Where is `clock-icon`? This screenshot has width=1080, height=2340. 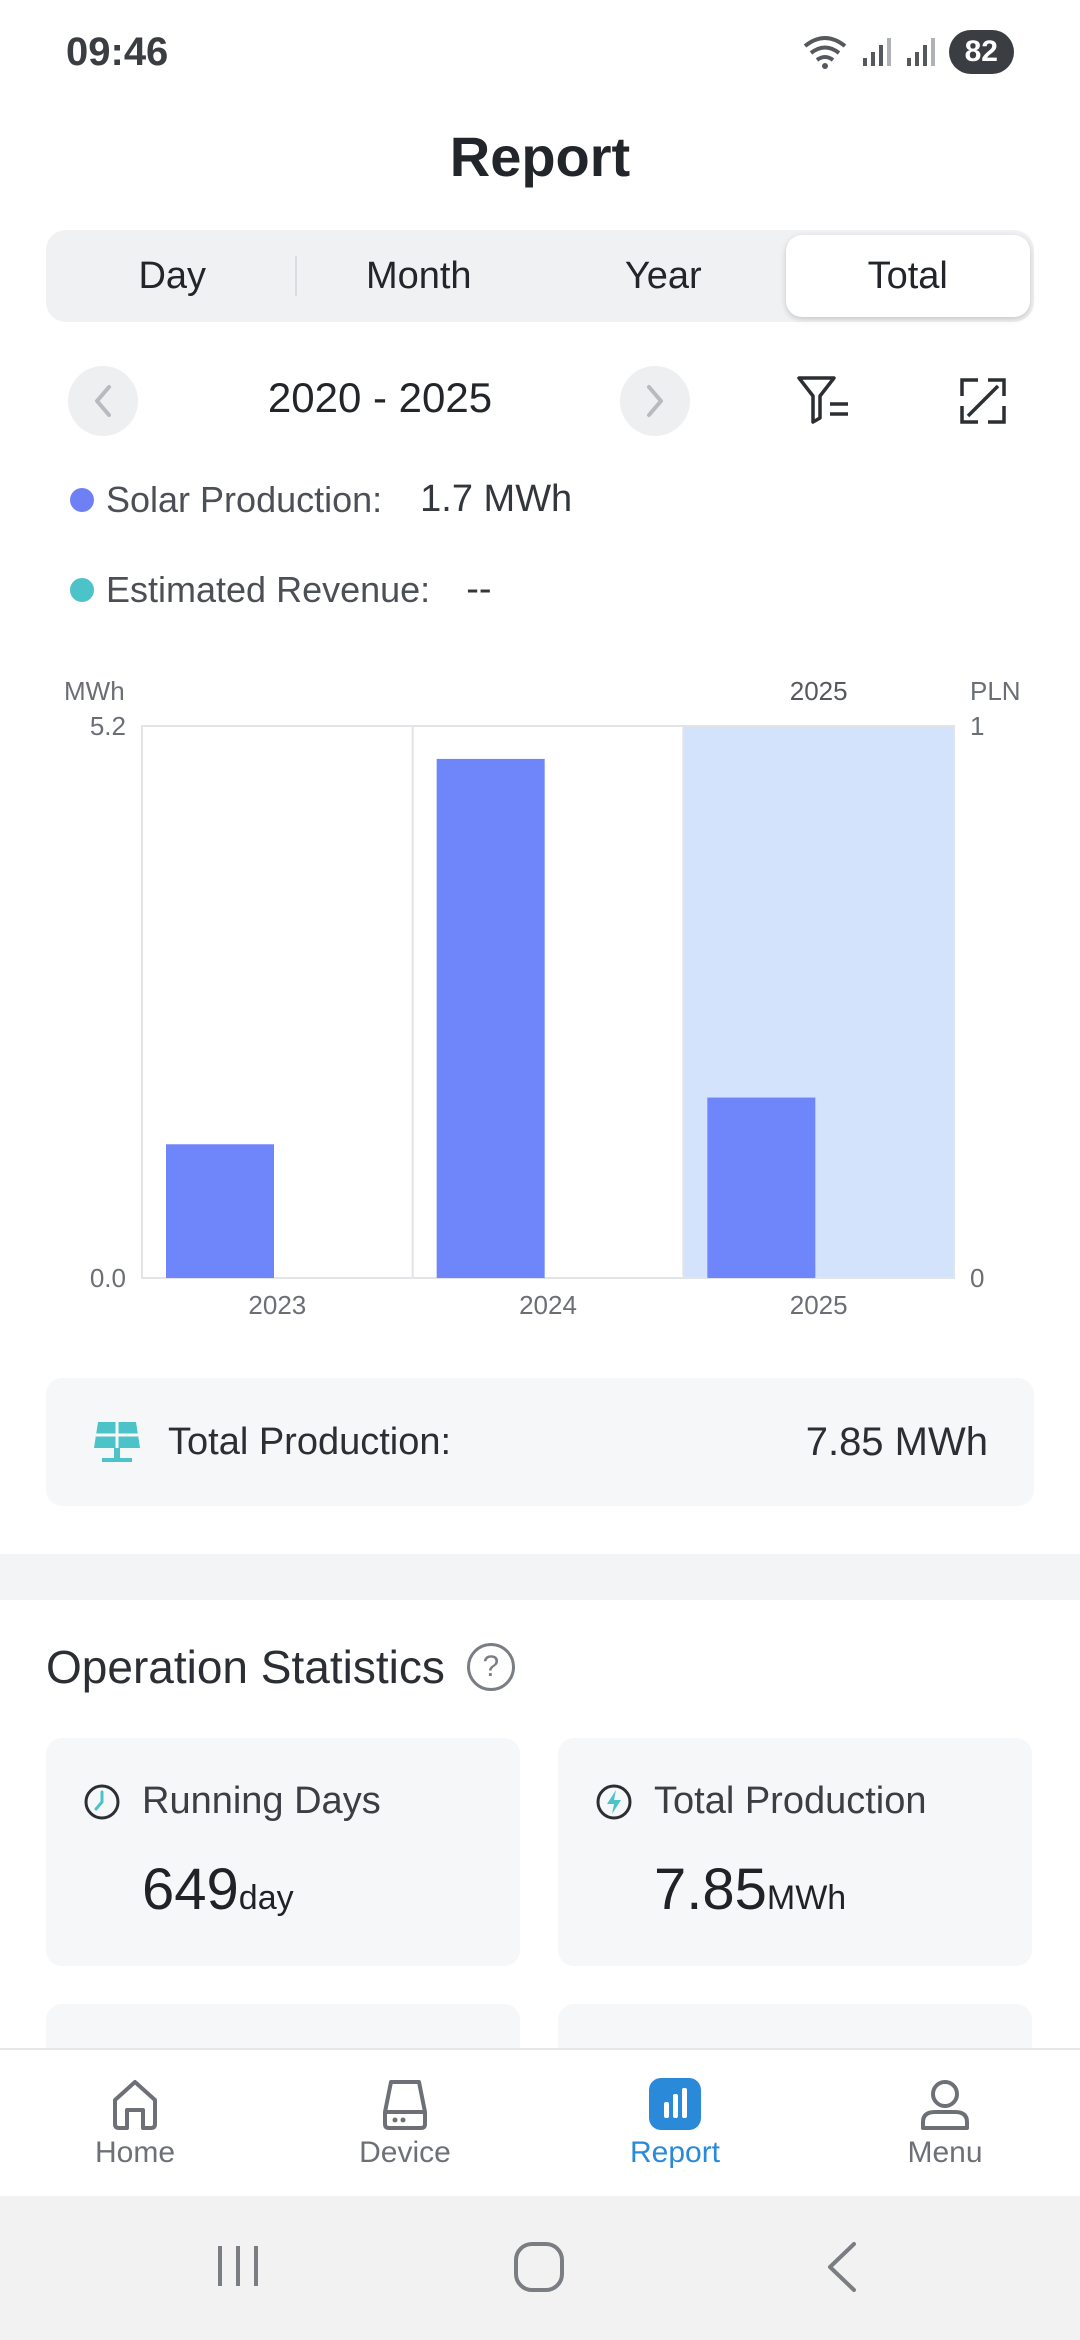
clock-icon is located at coordinates (102, 1801).